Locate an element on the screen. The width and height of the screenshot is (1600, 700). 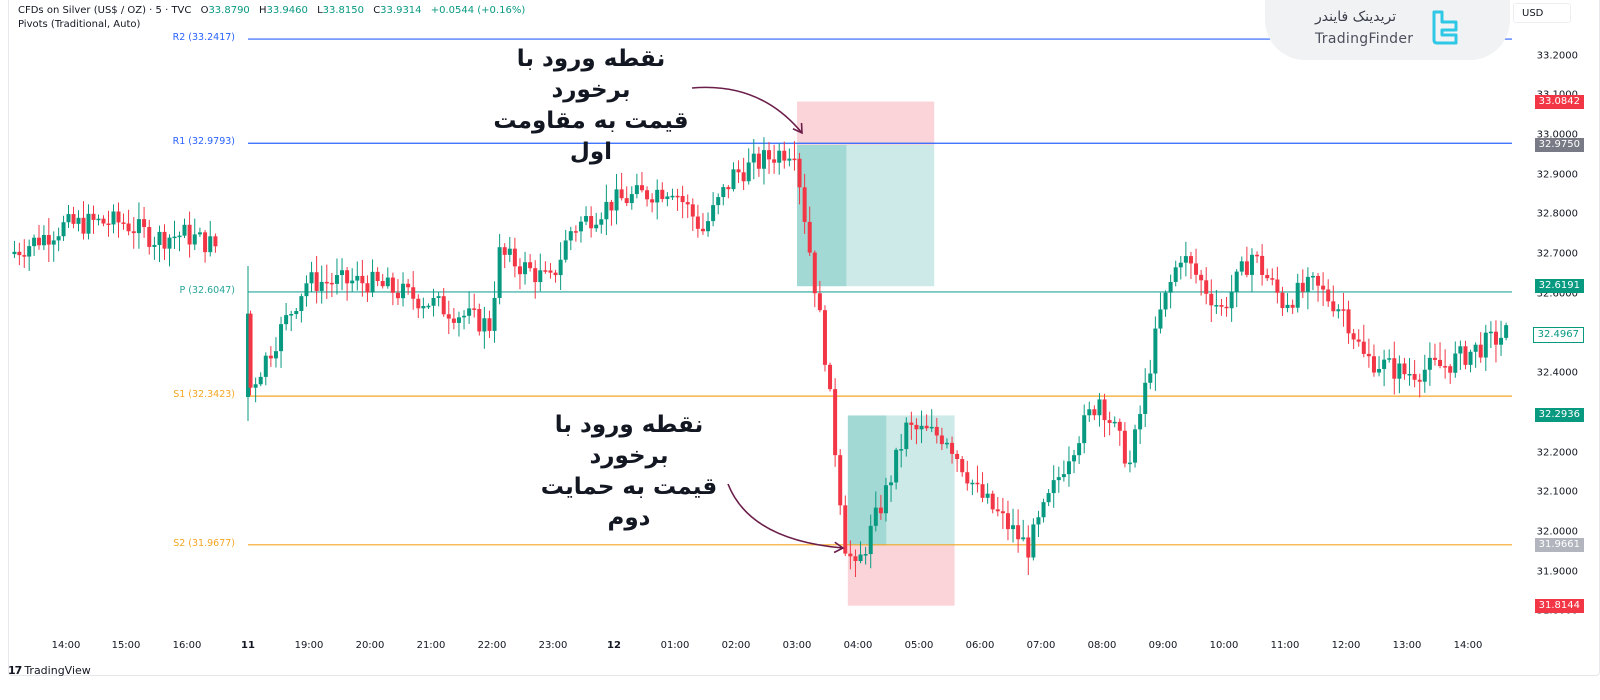
time-tick: 02:00 is located at coordinates (736, 645).